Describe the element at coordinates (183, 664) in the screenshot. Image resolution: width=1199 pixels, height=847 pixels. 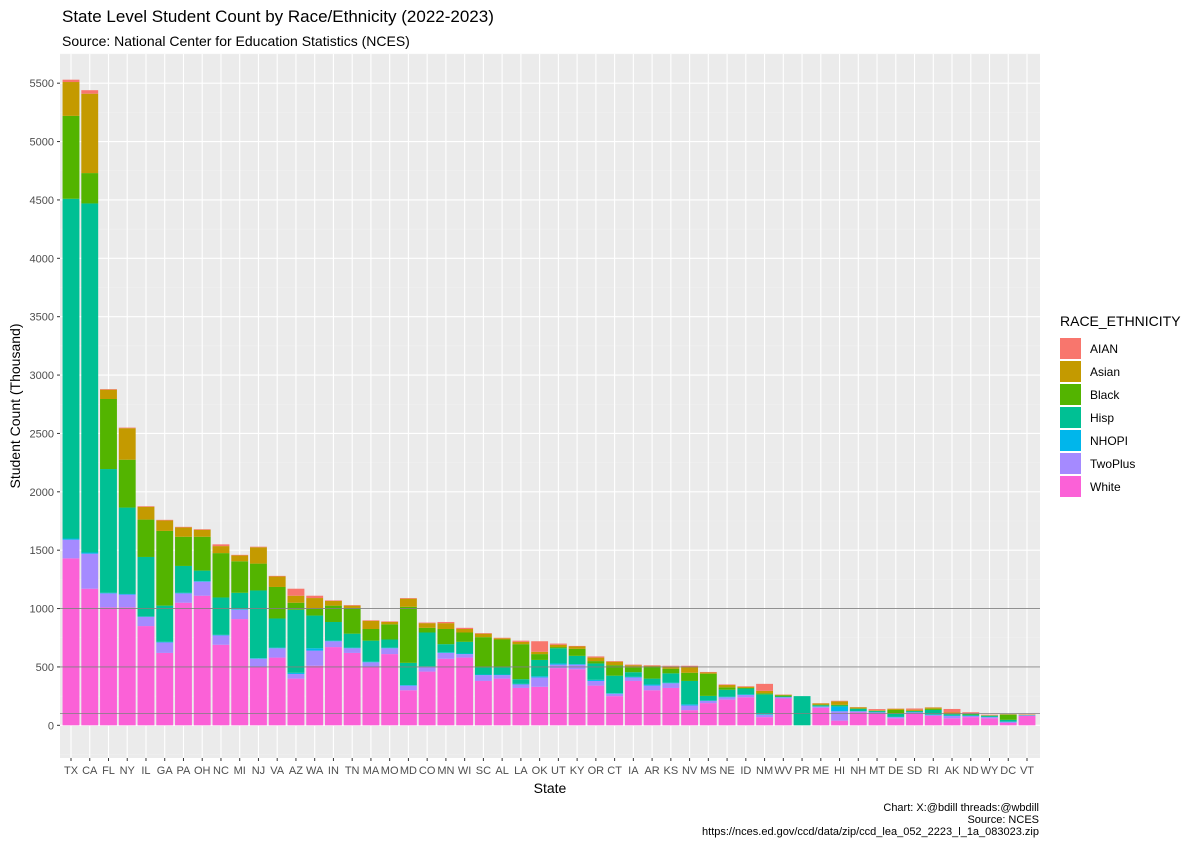
I see `bar-segment-pa-white` at that location.